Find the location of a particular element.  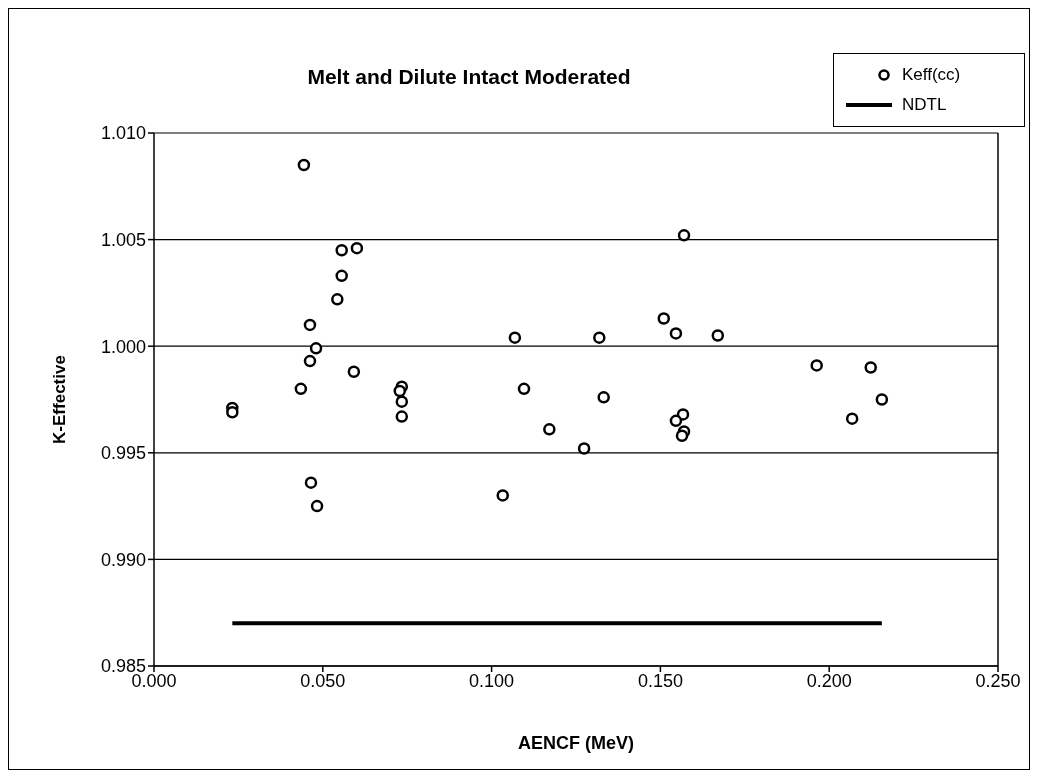

y-tick-label: 1.005 is located at coordinates (123, 239).